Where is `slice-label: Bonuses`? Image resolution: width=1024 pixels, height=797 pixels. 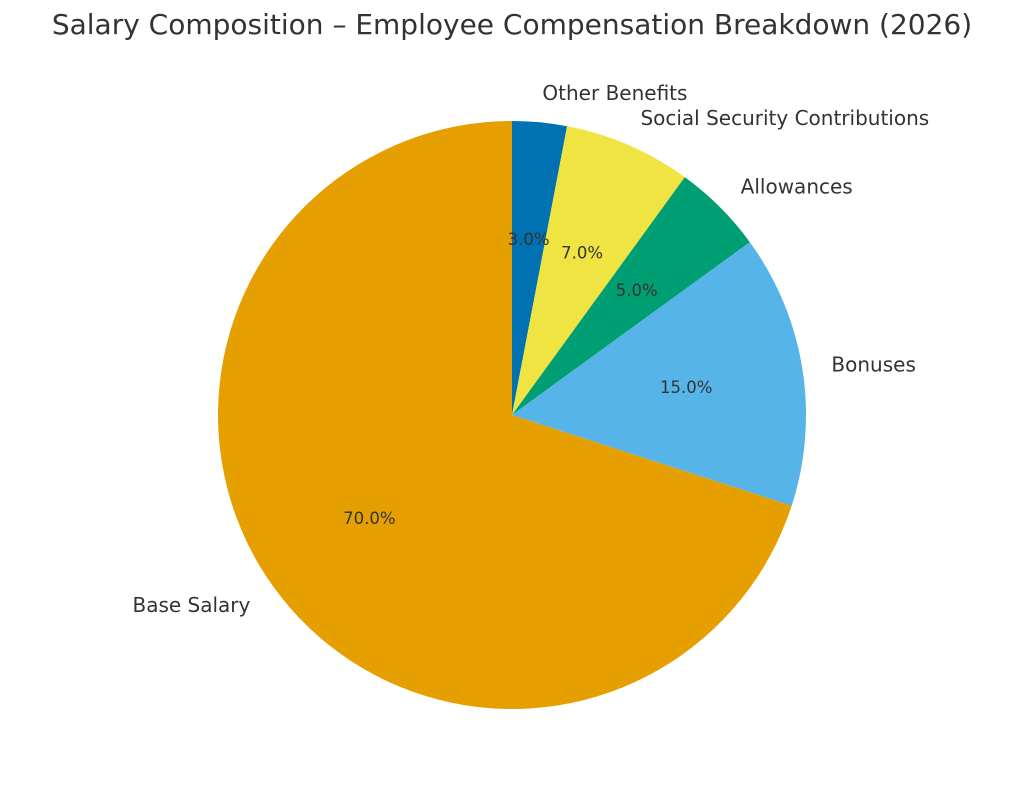
slice-label: Bonuses is located at coordinates (873, 364).